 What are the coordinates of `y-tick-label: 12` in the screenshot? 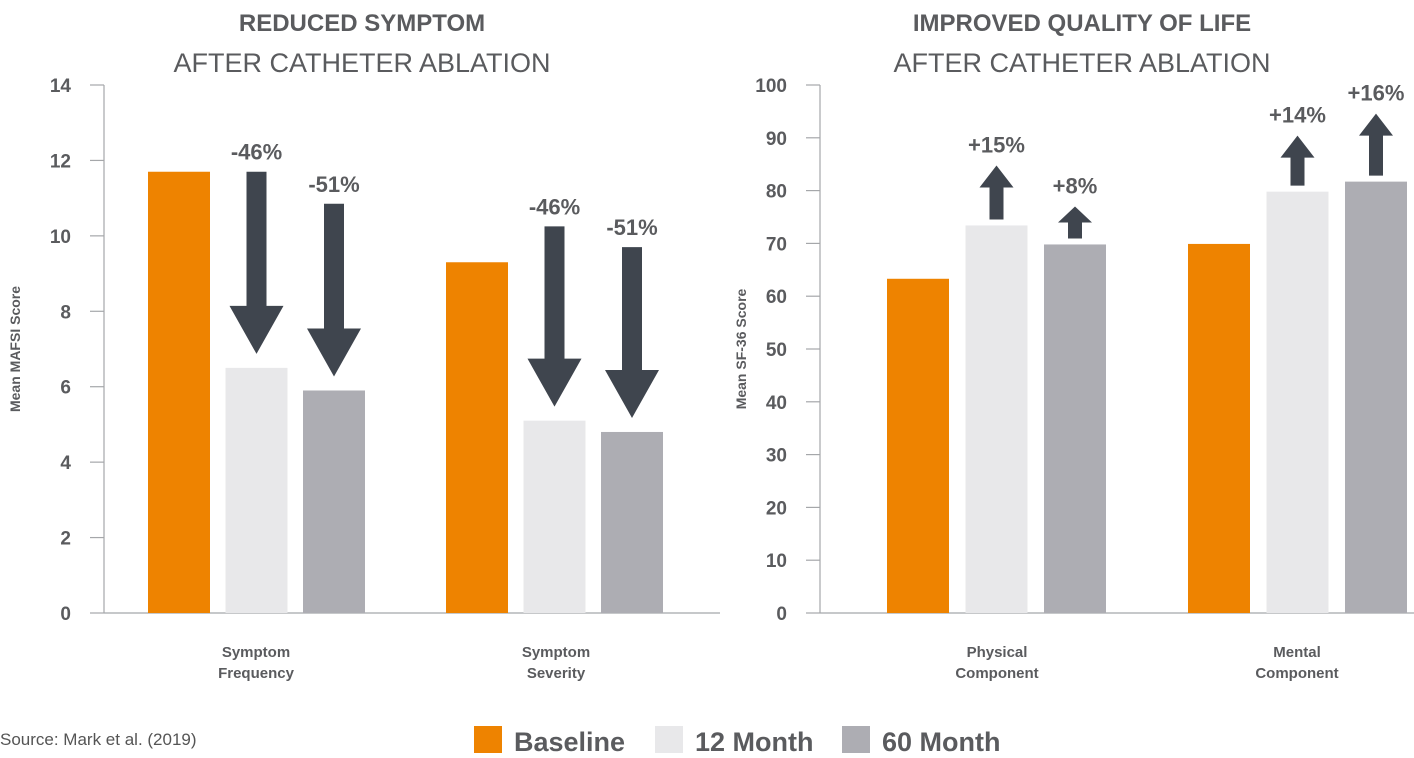 It's located at (60, 161).